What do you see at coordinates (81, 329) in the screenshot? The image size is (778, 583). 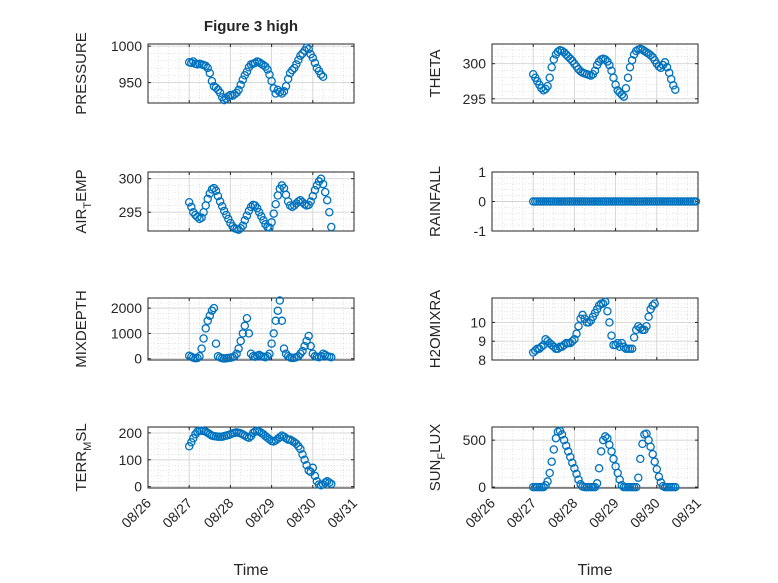 I see `y-axis-label: MIXDEPTH` at bounding box center [81, 329].